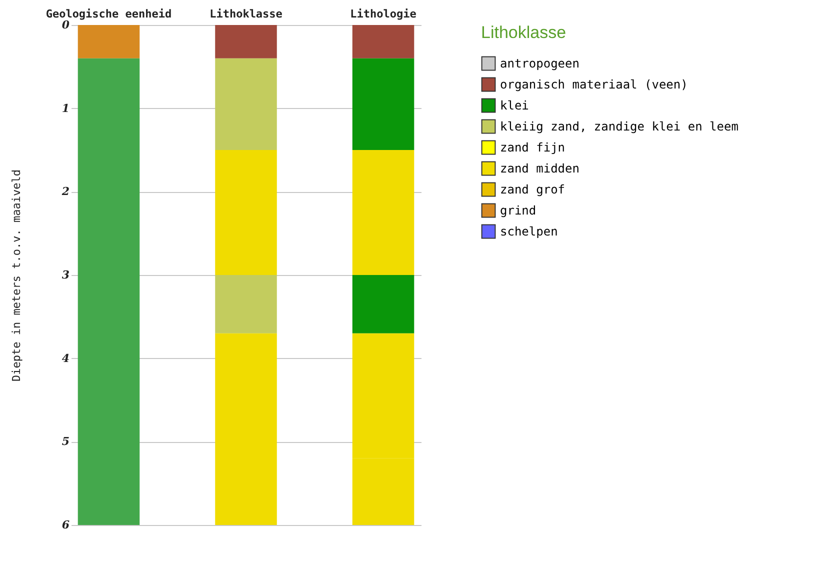 The width and height of the screenshot is (830, 566). I want to click on y-tick-label: 0, so click(66, 25).